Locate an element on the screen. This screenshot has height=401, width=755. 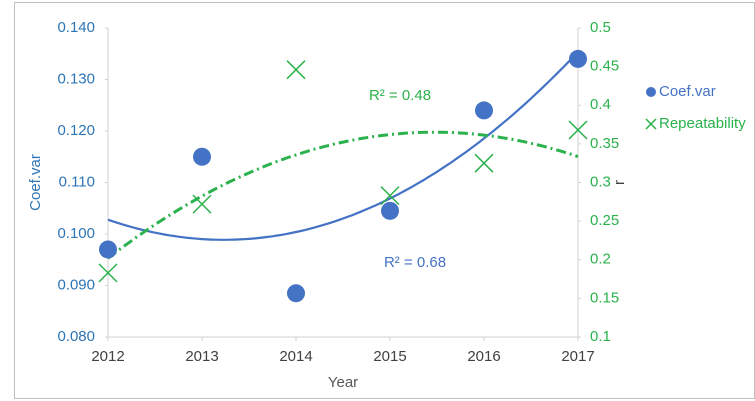
x-tick-label: 2017 is located at coordinates (577, 356).